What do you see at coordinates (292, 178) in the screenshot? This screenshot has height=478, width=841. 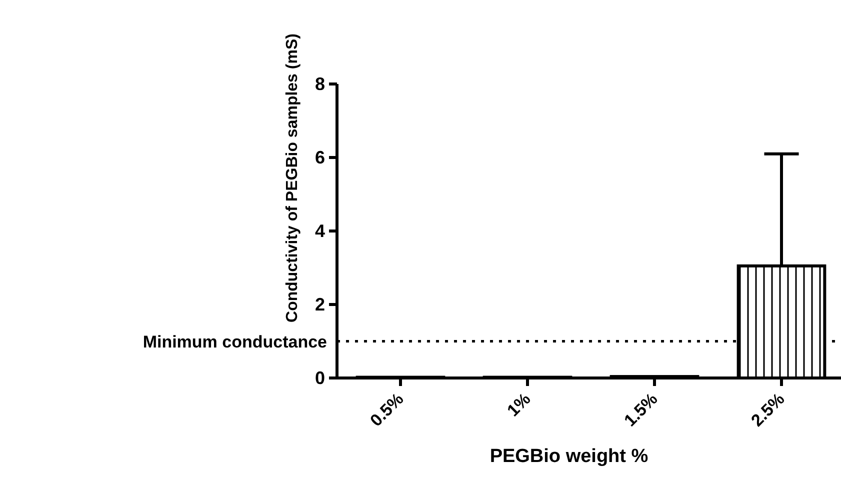 I see `y-axis-title: Conductivity of PEGBio samples (mS)` at bounding box center [292, 178].